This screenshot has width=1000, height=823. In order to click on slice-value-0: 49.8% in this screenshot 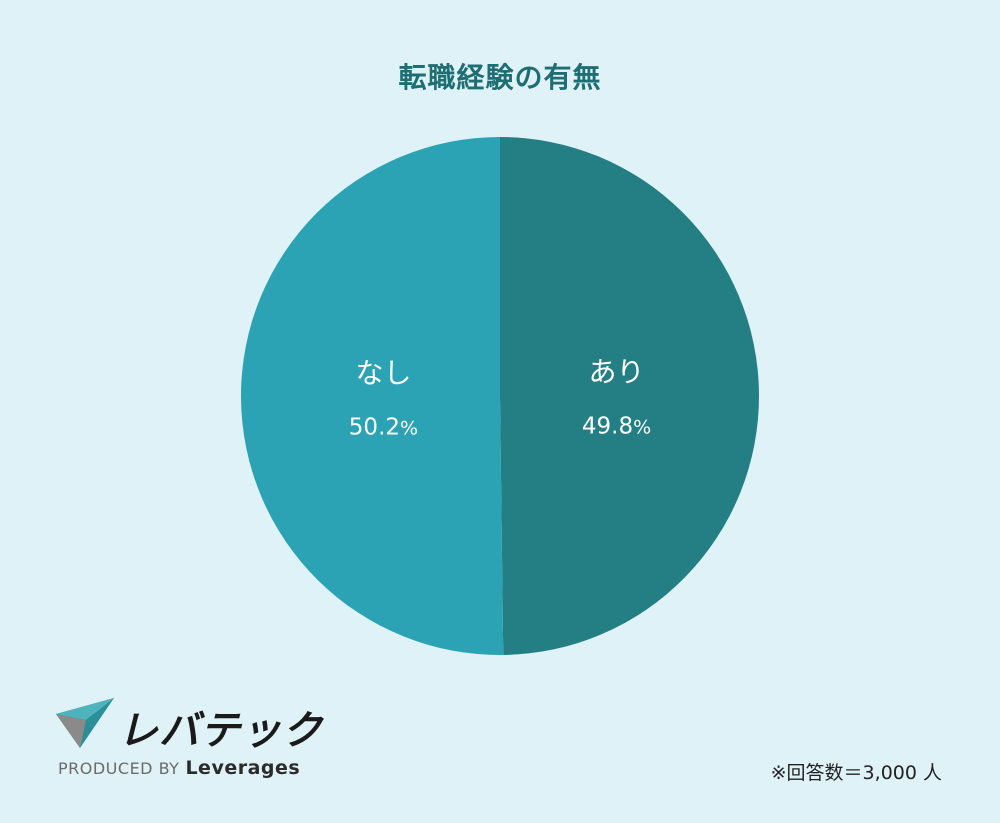, I will do `click(616, 426)`.